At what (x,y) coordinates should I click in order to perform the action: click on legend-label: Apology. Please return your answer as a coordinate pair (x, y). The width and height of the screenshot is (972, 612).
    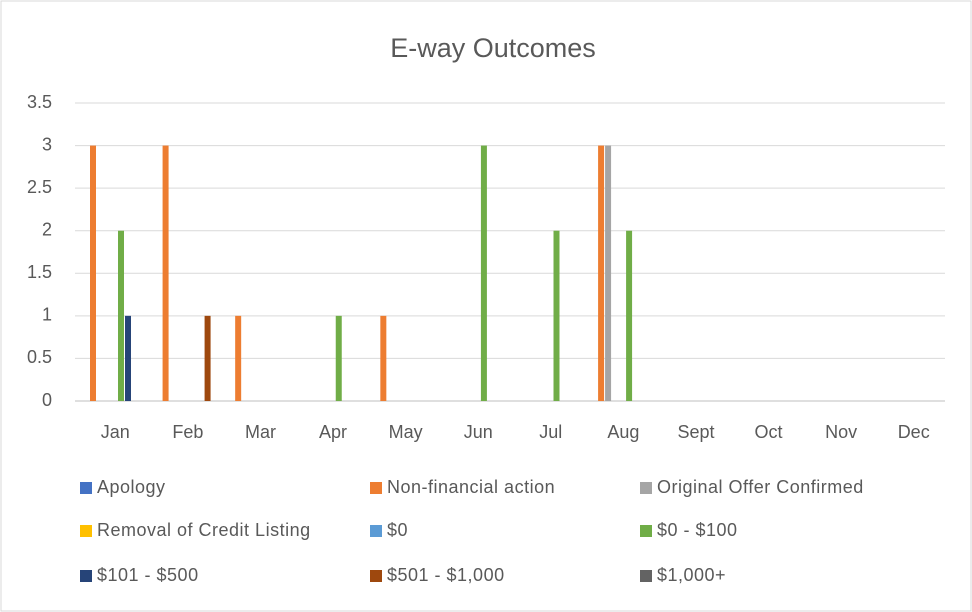
    Looking at the image, I should click on (131, 487).